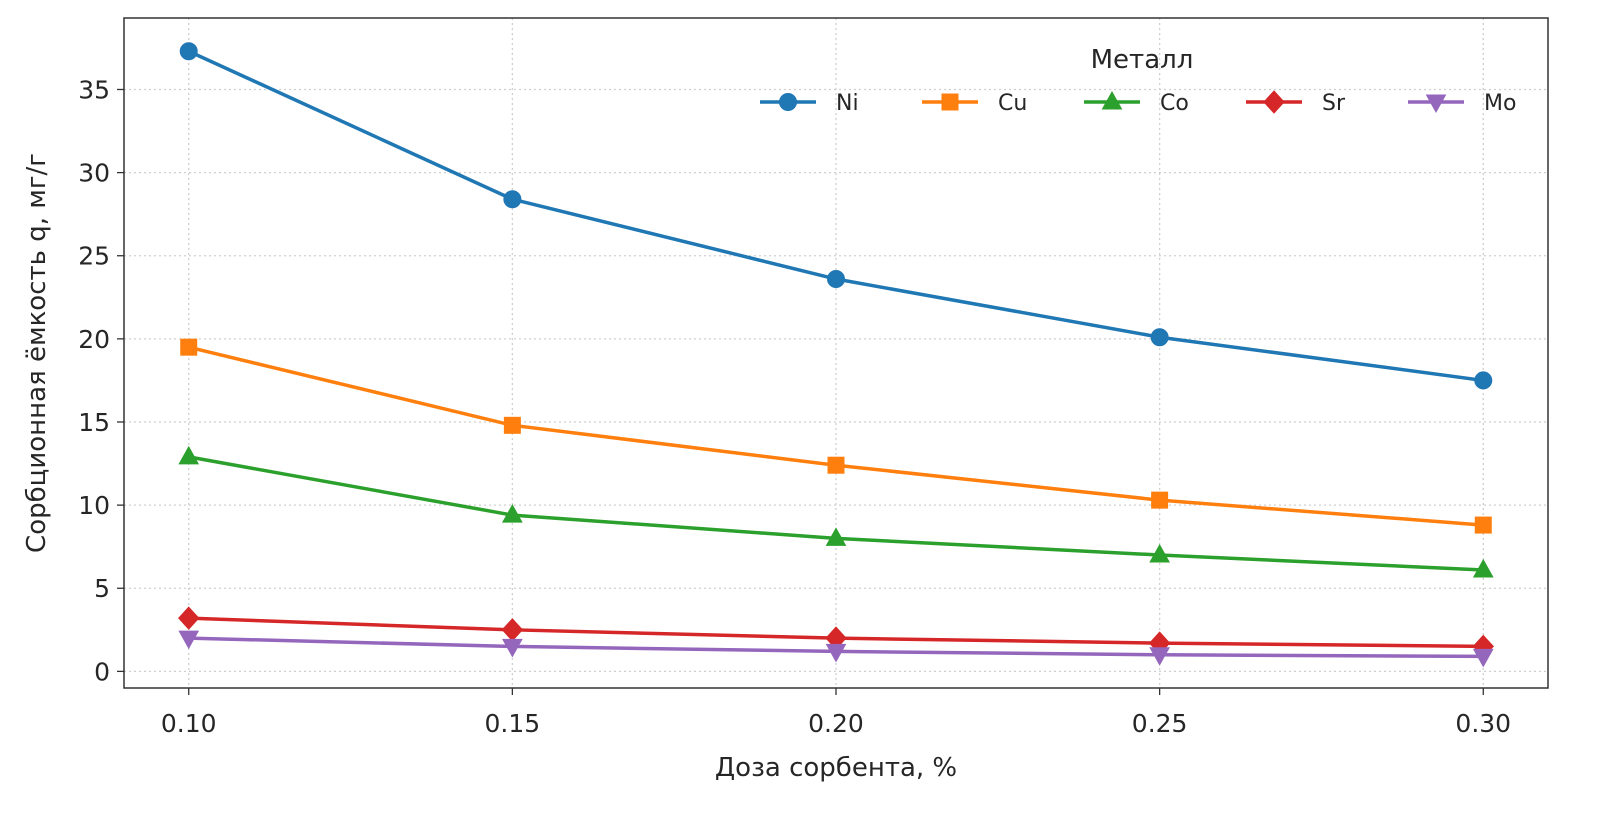  I want to click on y-tick-label: 20, so click(94, 339).